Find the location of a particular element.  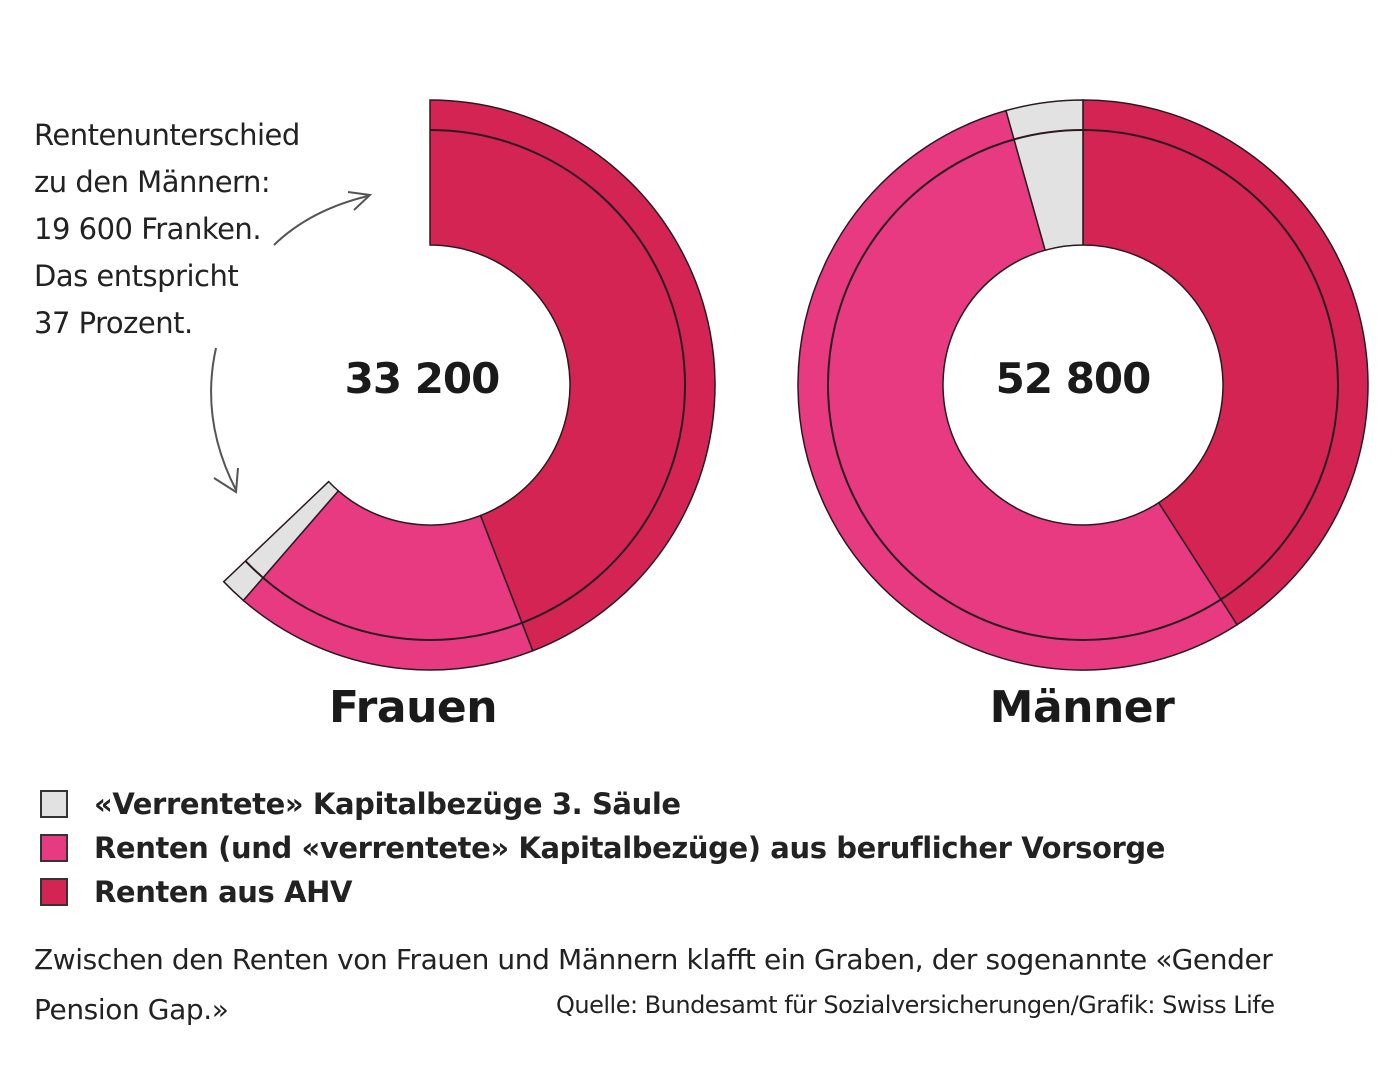

segment-bvg is located at coordinates (388, 580).